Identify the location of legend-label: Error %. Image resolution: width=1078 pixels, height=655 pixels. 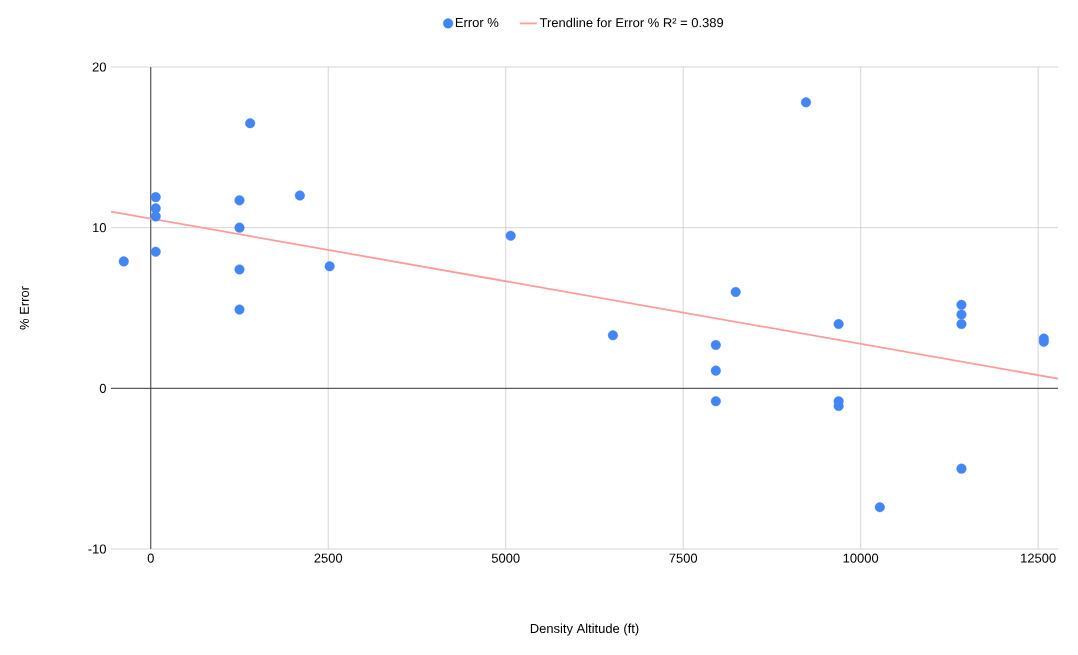
(477, 22).